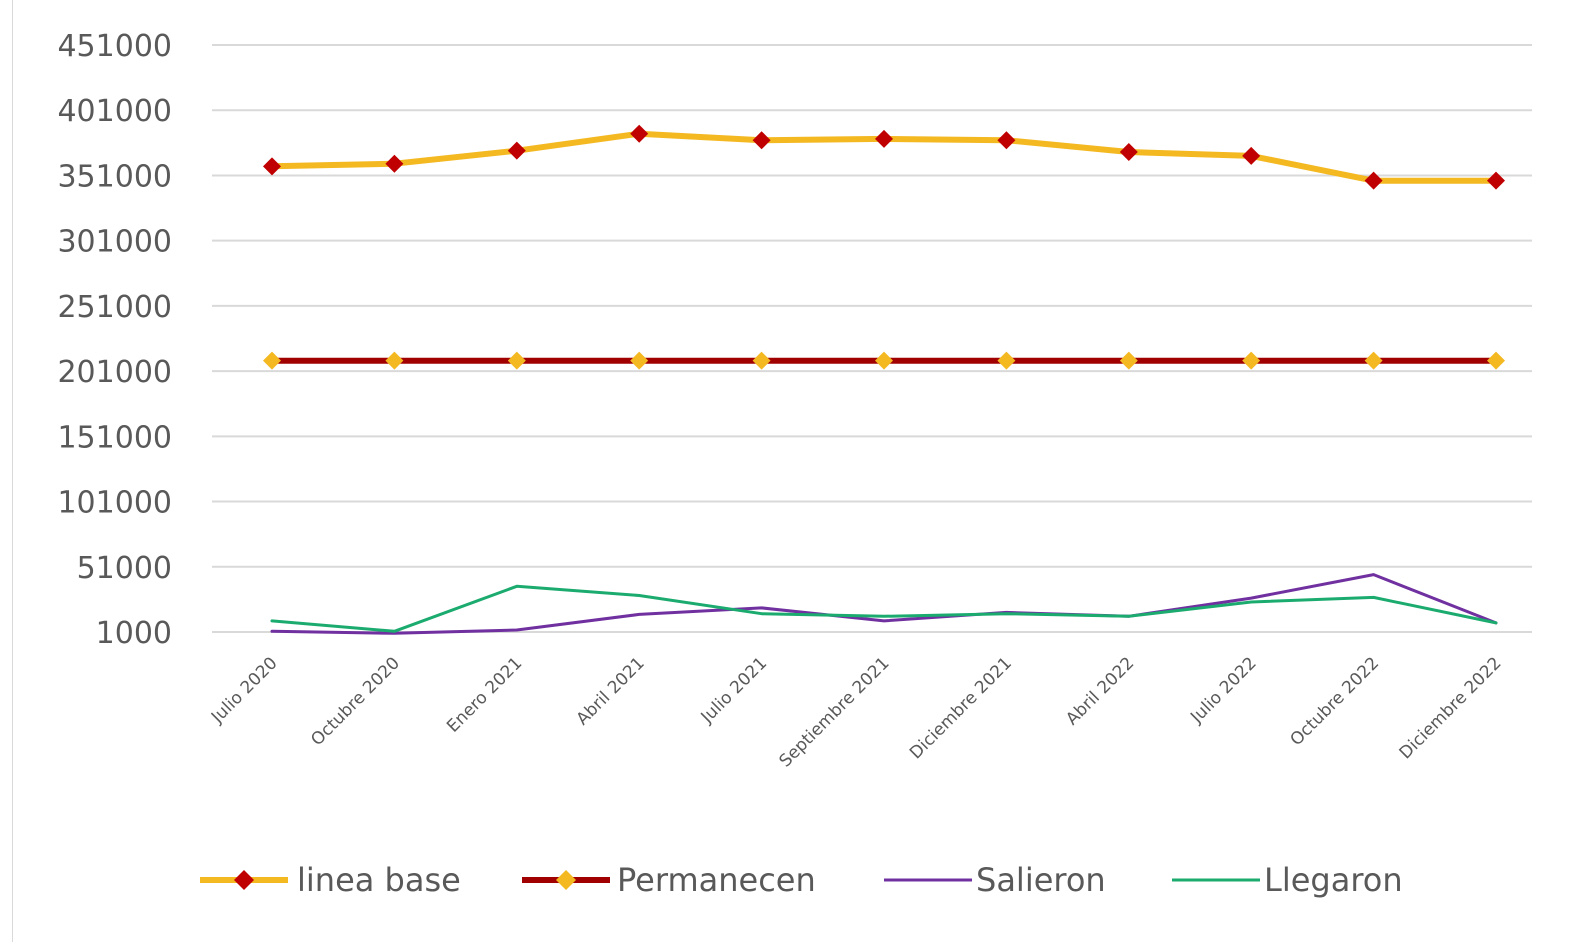 The image size is (1572, 942). I want to click on y-tick-label: 151000, so click(114, 437).